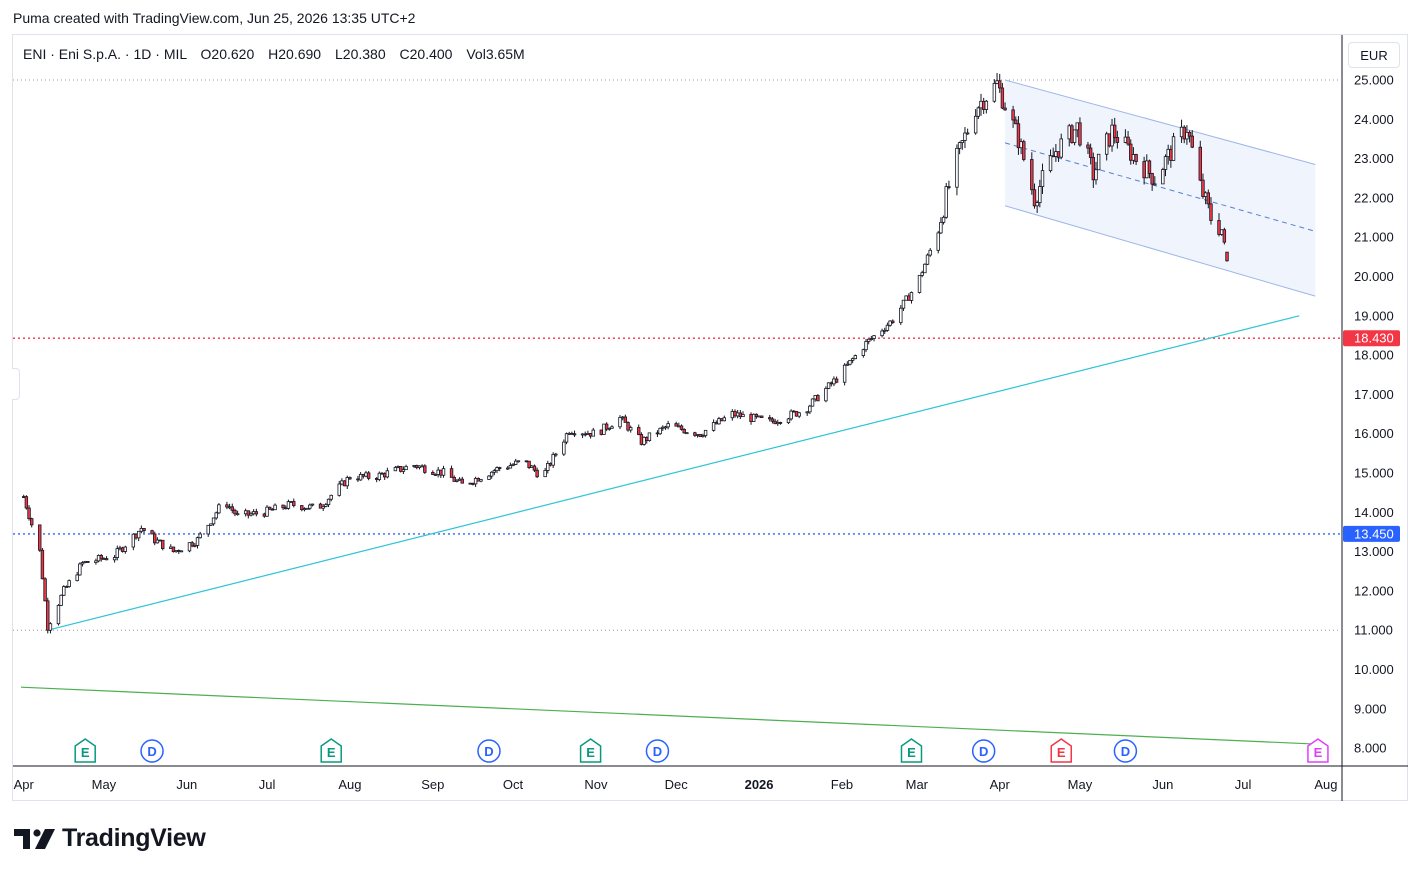  I want to click on price-axis-tick-label: 23.000, so click(1374, 158).